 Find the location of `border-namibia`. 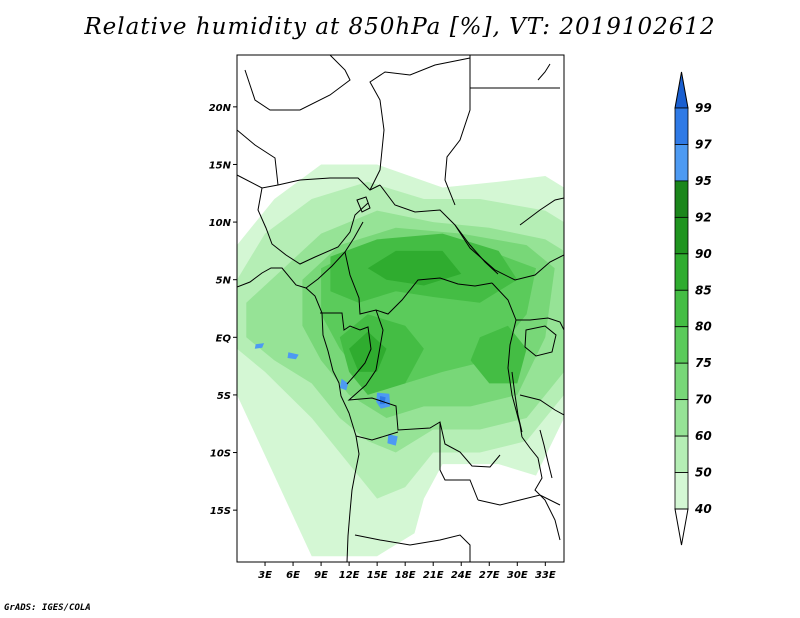

border-namibia is located at coordinates (412, 548).